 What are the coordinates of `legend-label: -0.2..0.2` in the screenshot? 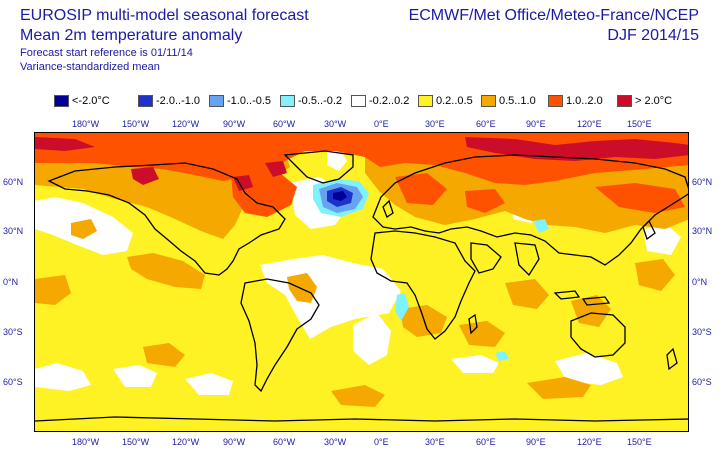 It's located at (389, 101).